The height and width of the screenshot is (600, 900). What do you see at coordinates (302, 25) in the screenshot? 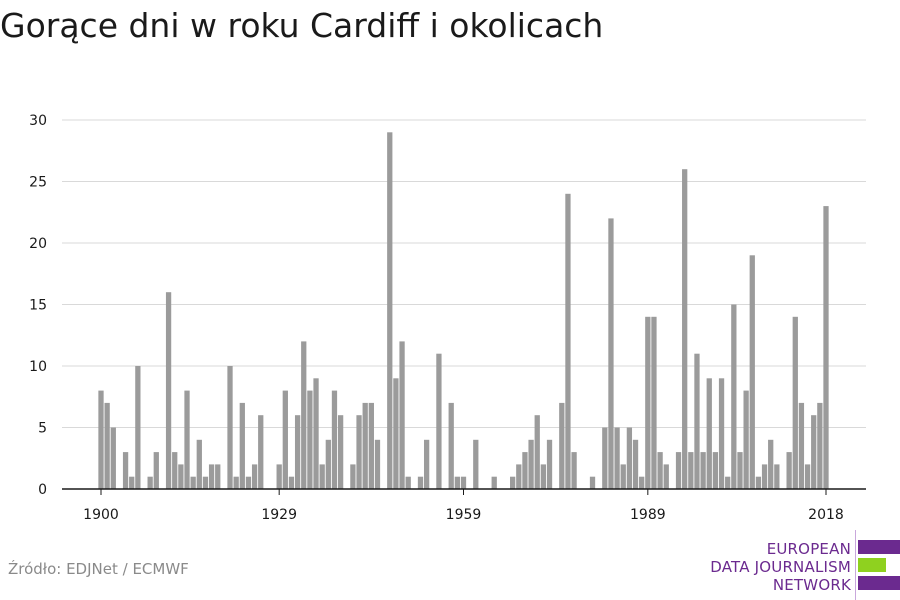
I see `chart-title: Gorące dni w roku Cardiff i okolicach` at bounding box center [302, 25].